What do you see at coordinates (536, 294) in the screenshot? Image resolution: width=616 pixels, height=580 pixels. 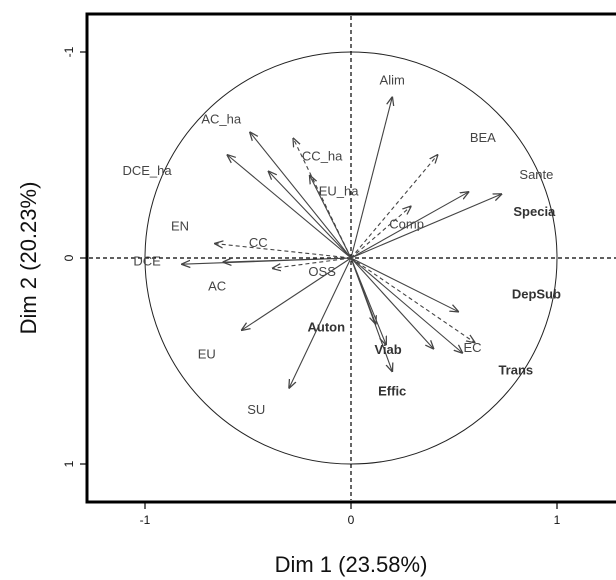 I see `label-depsub: DepSub` at bounding box center [536, 294].